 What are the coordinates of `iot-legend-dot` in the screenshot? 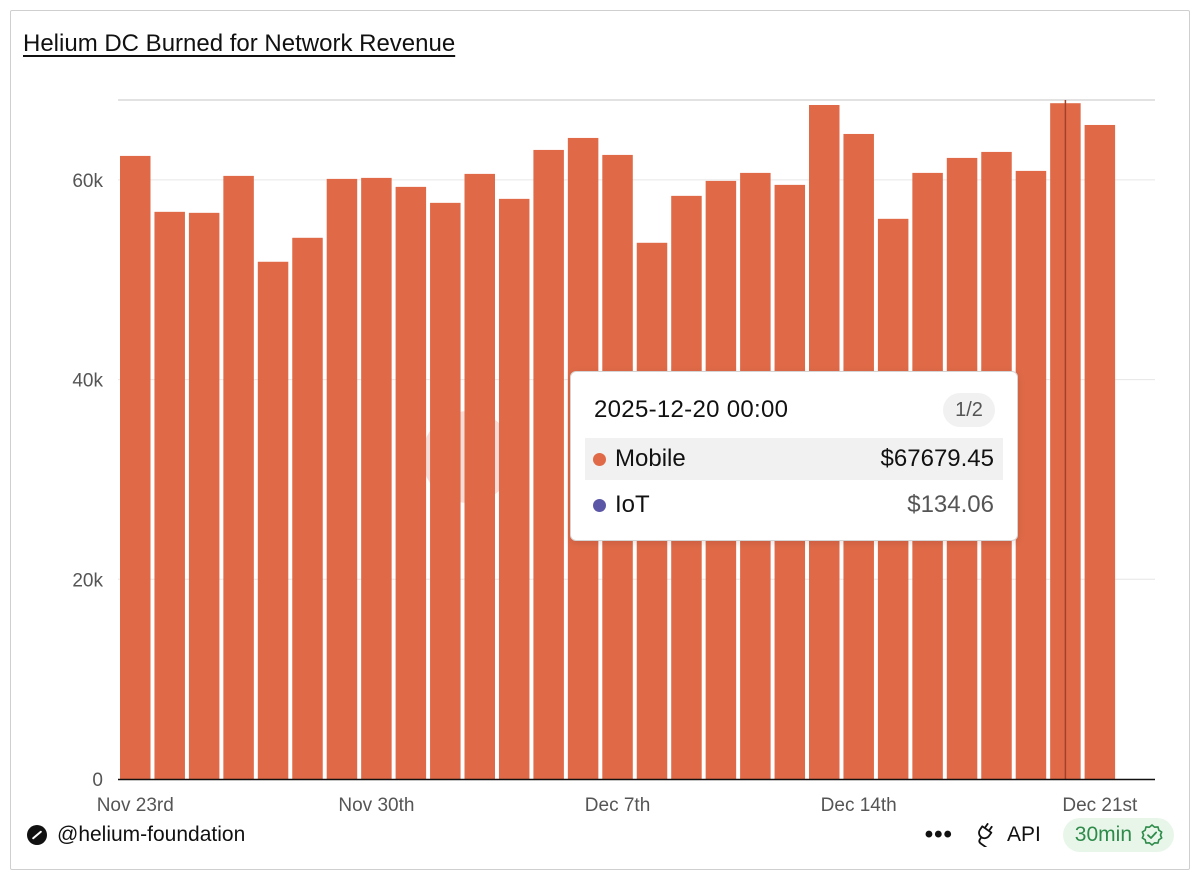 It's located at (599, 505).